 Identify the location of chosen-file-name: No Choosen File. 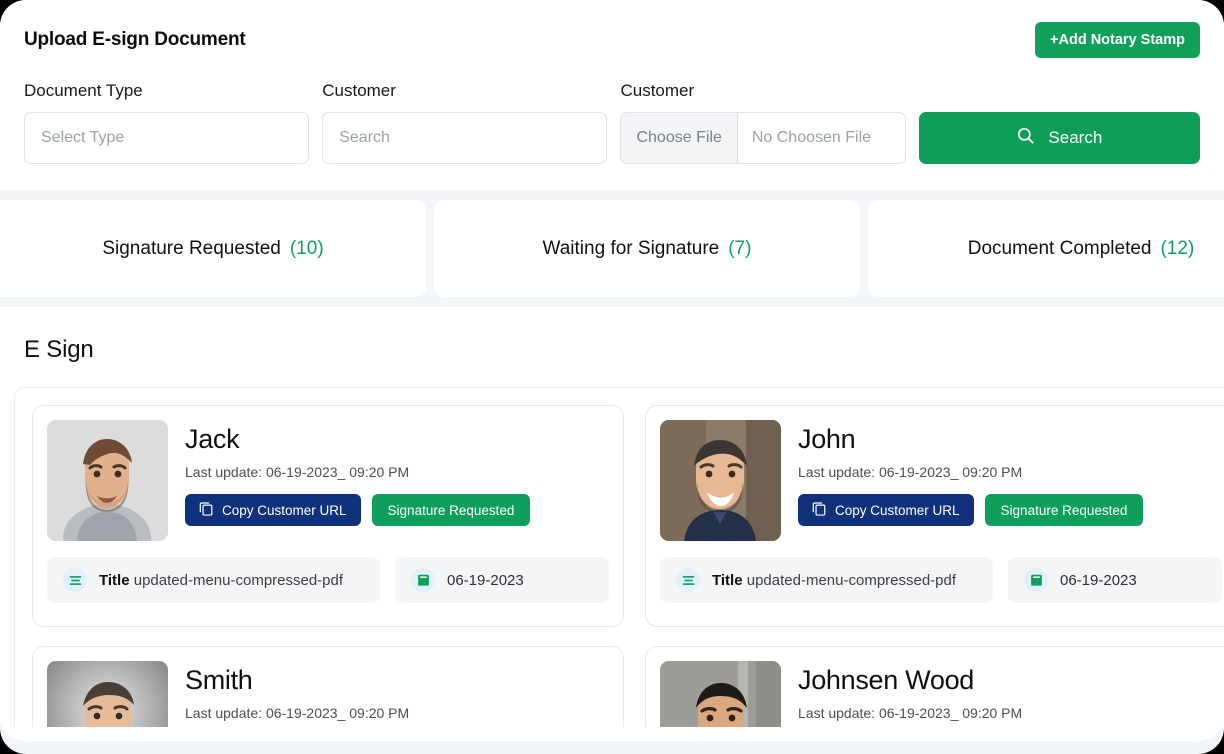
(811, 137).